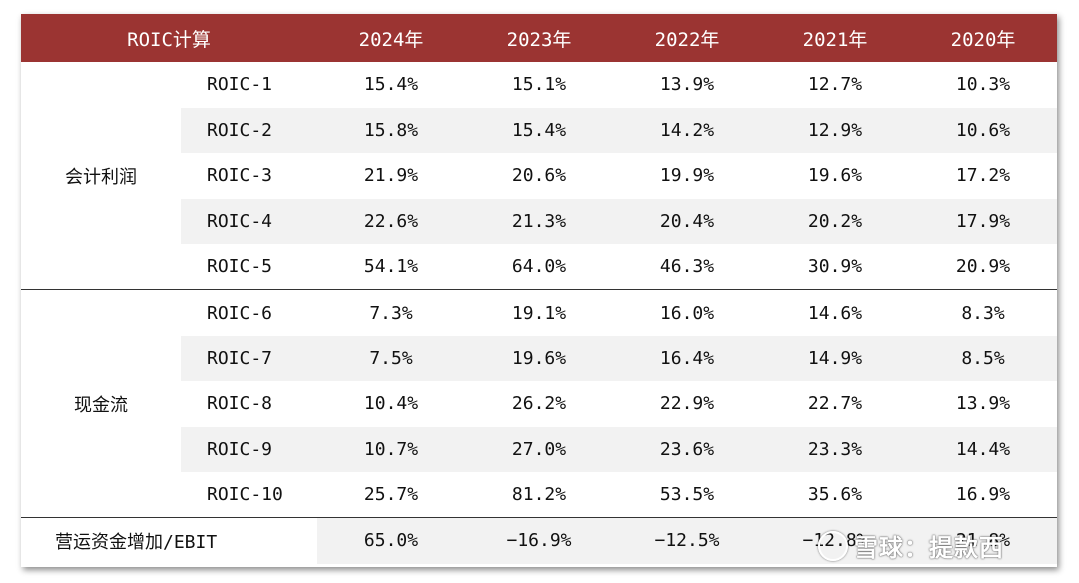 The height and width of the screenshot is (583, 1079). I want to click on value-cell: 16.4%, so click(687, 358).